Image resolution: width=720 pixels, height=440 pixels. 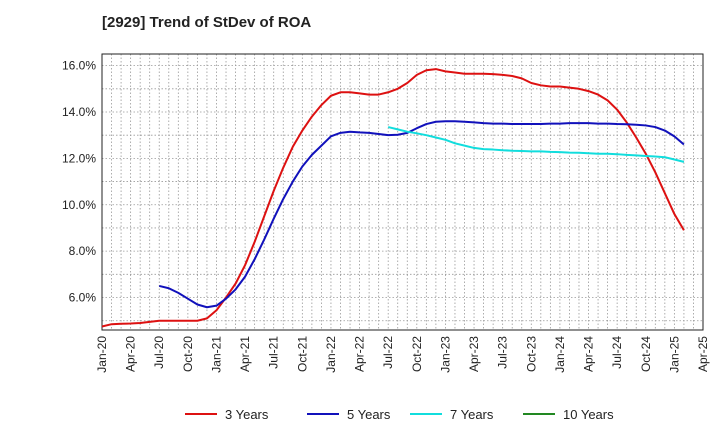 I want to click on x-tick-label: Jul-21, so click(x=274, y=352).